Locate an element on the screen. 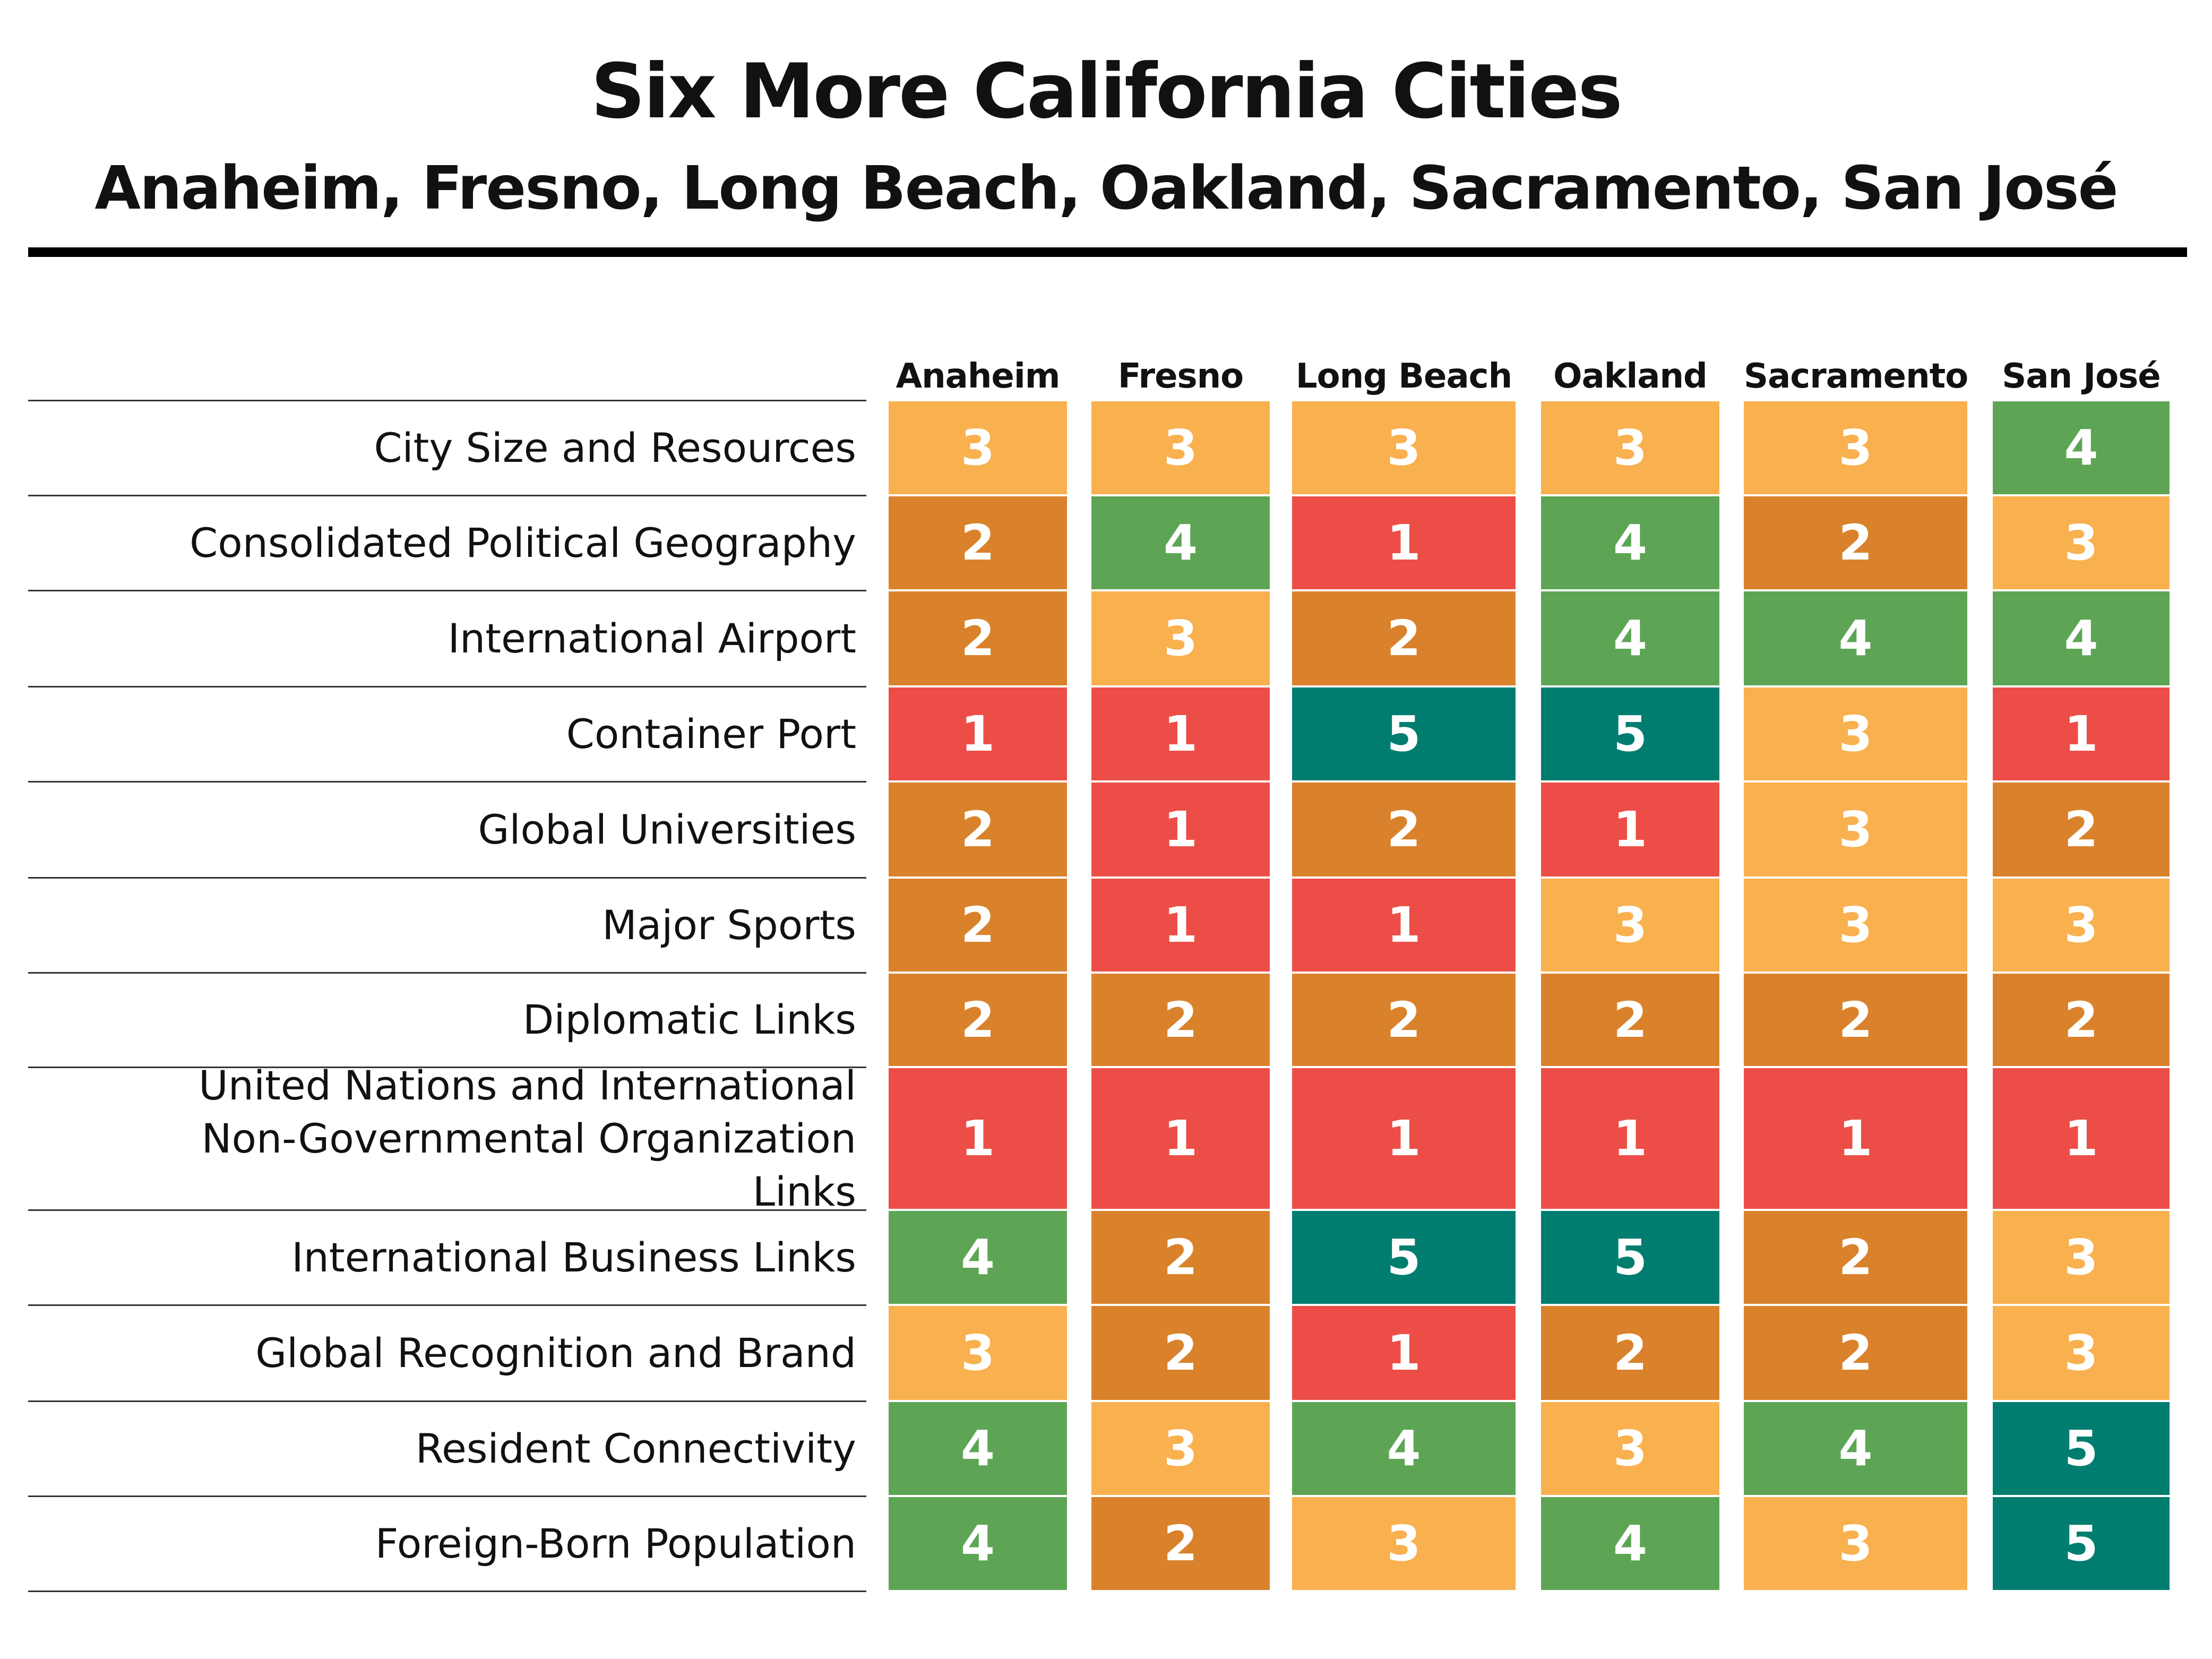  row-label: Diplomatic Links is located at coordinates (442, 1020).